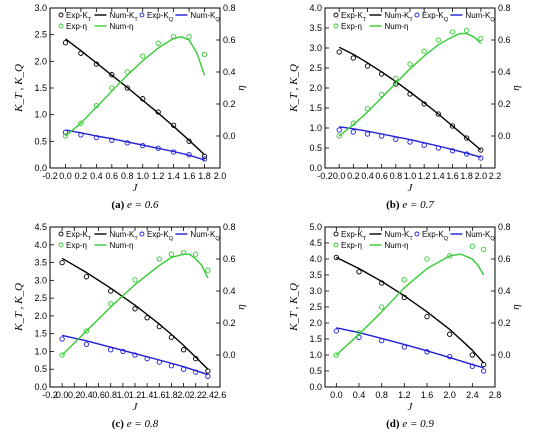  I want to click on panel-caption: (d) e = 0.9, so click(410, 424).